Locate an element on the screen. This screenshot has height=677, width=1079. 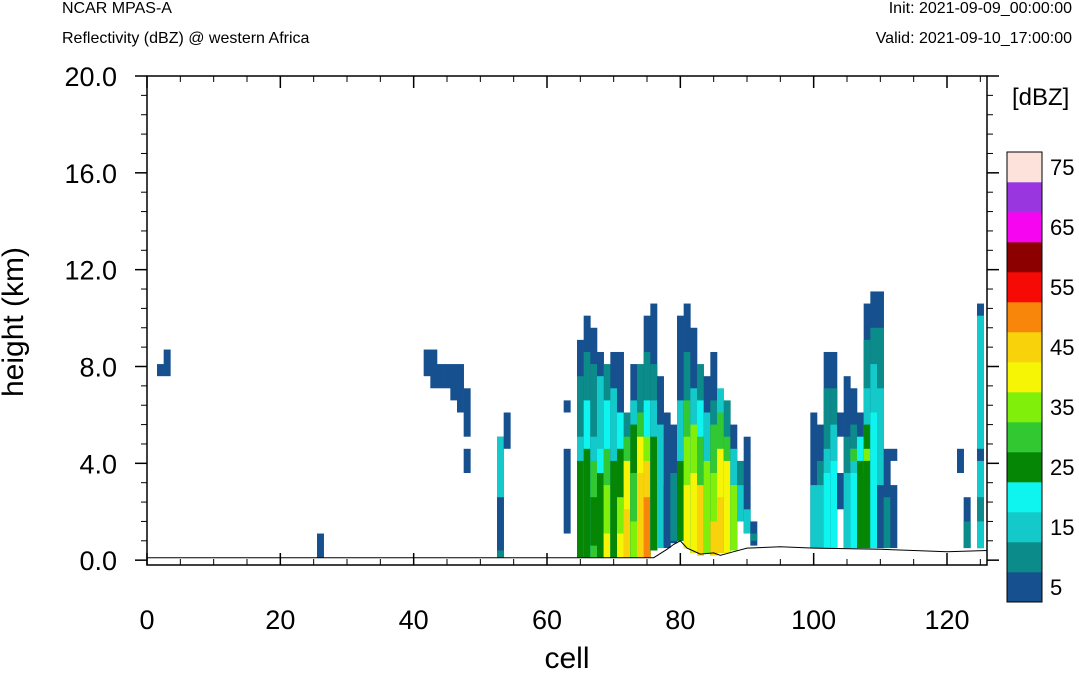
colorbar-tick-label: 45 is located at coordinates (1062, 347).